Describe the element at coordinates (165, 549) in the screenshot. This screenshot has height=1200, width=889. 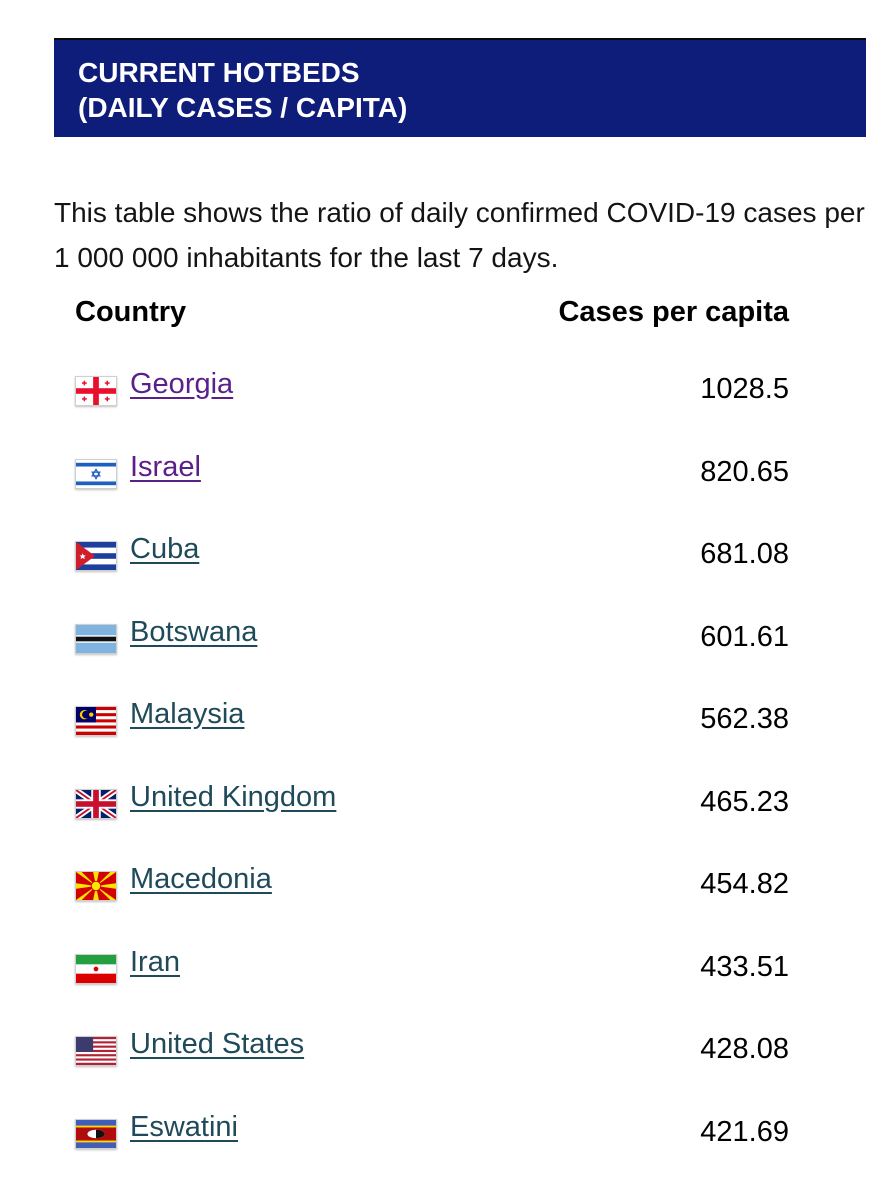
I see `country-link-cuba: Cuba` at that location.